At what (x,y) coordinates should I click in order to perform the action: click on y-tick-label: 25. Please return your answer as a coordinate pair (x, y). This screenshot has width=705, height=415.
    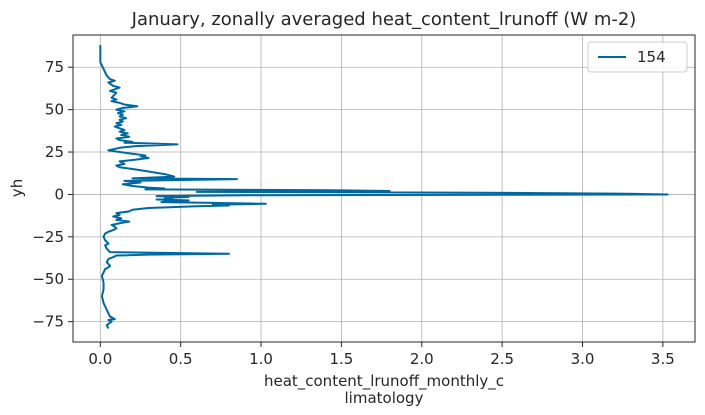
    Looking at the image, I should click on (54, 152).